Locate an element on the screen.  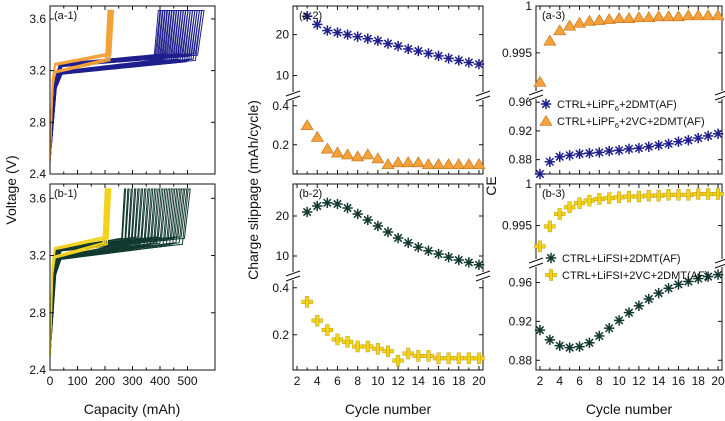
y-tick-label: 0.88 is located at coordinates (521, 160).